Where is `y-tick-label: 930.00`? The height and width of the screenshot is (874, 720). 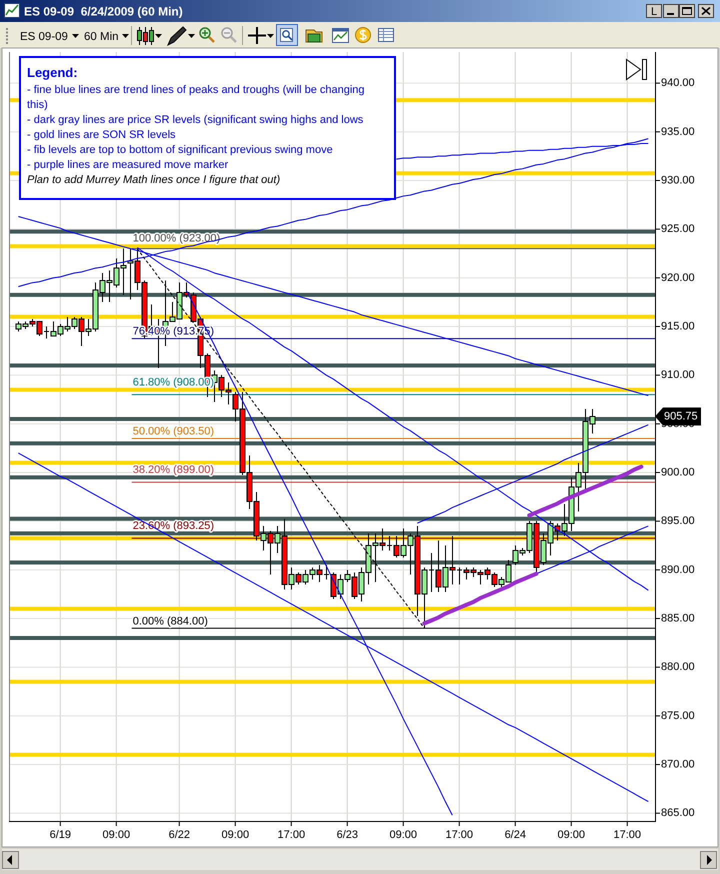
y-tick-label: 930.00 is located at coordinates (678, 180).